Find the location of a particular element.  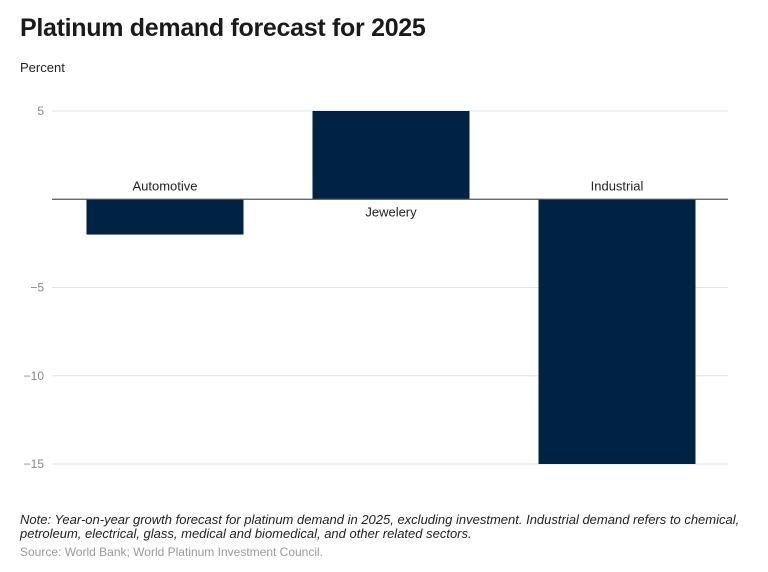

y-tick-label: 5 is located at coordinates (40, 111).